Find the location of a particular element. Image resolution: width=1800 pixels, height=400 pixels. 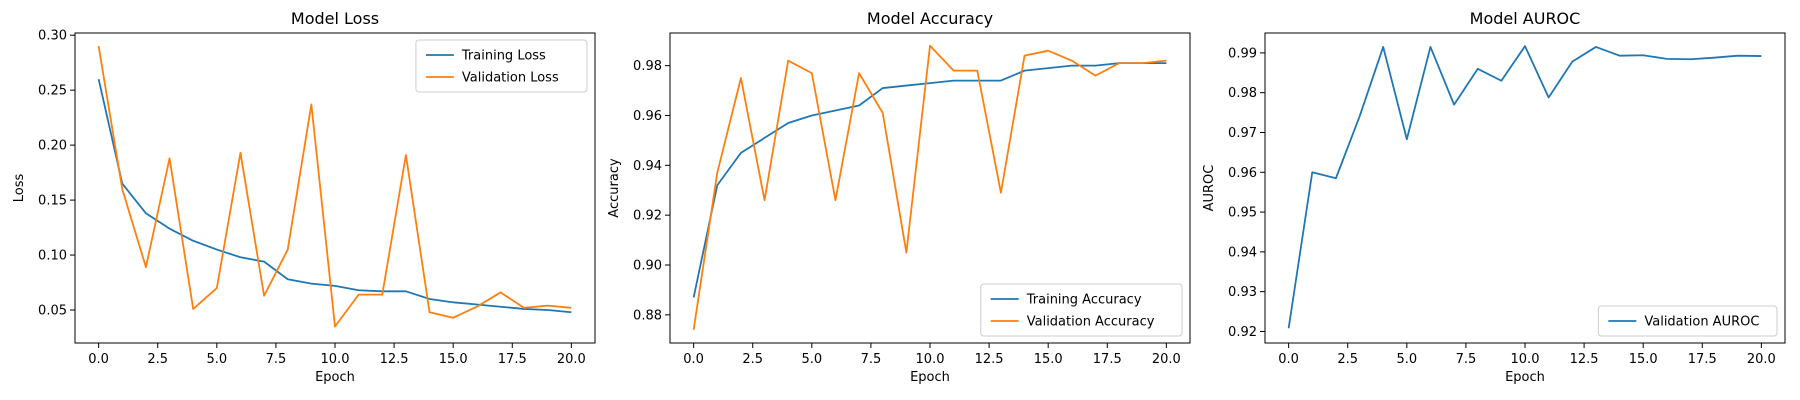

y-tick-label: 0.20 is located at coordinates (52, 146).